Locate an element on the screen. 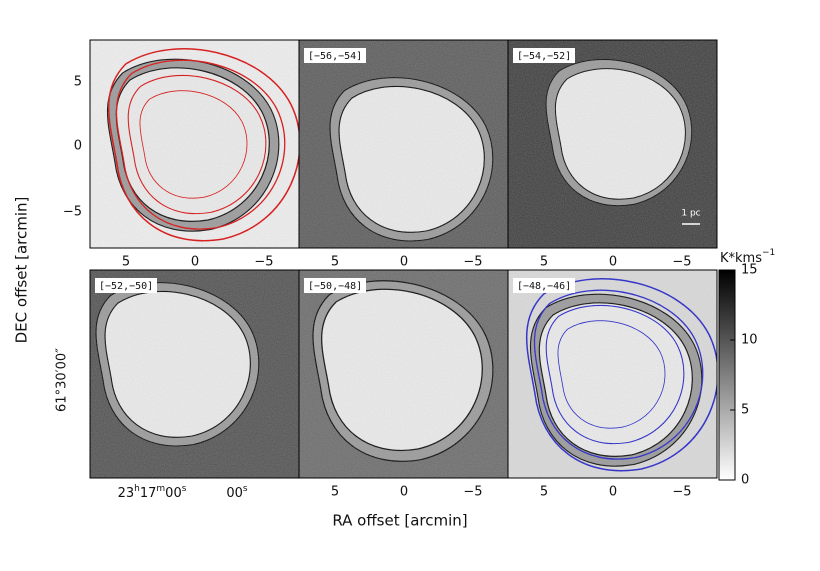  unit: K*kms is located at coordinates (741, 258).